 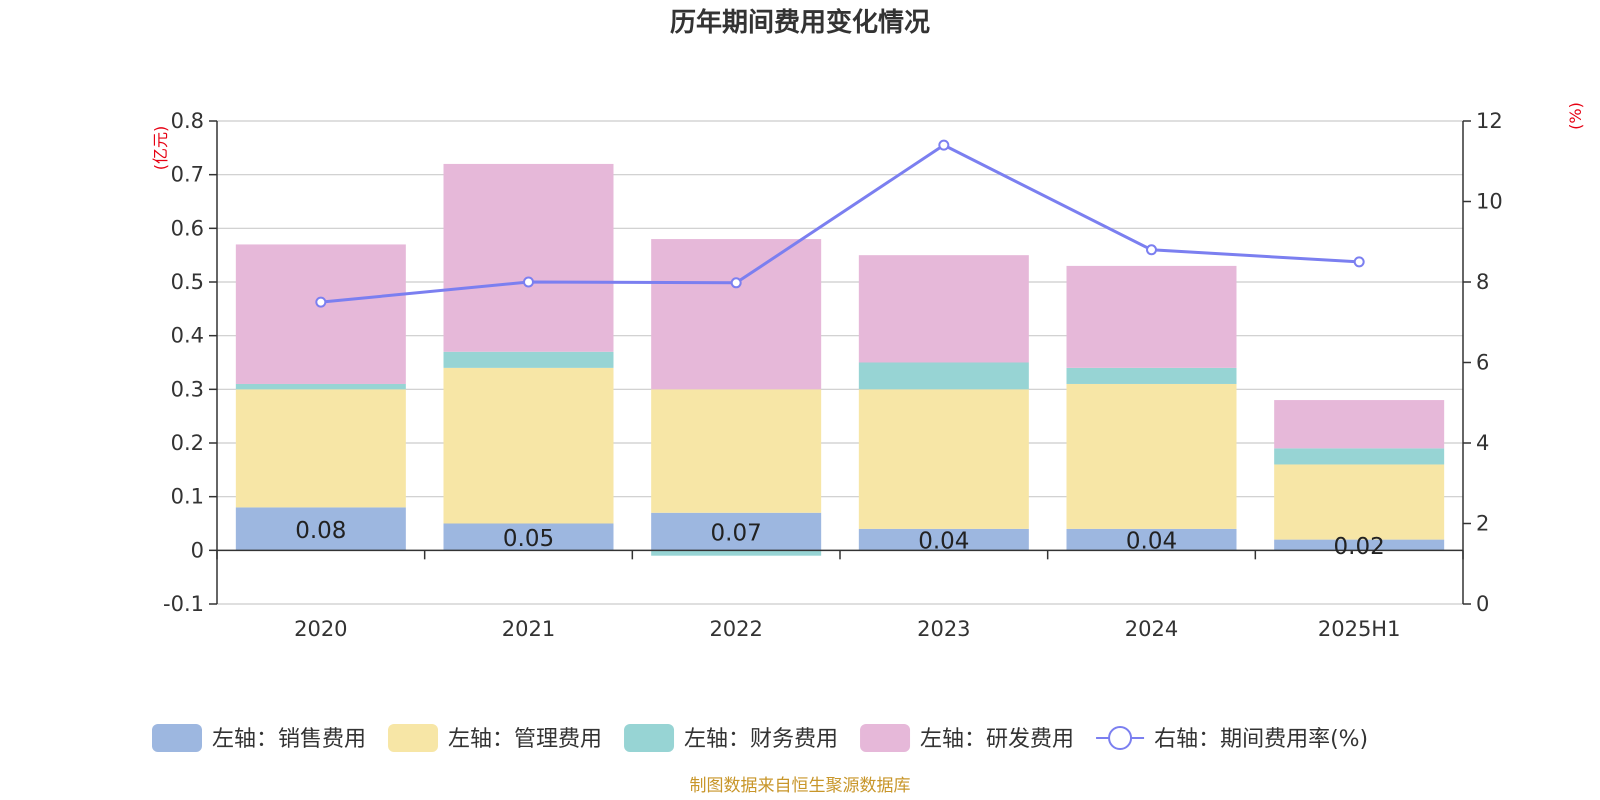 I want to click on right-axis-tick-label: 12, so click(x=1489, y=121).